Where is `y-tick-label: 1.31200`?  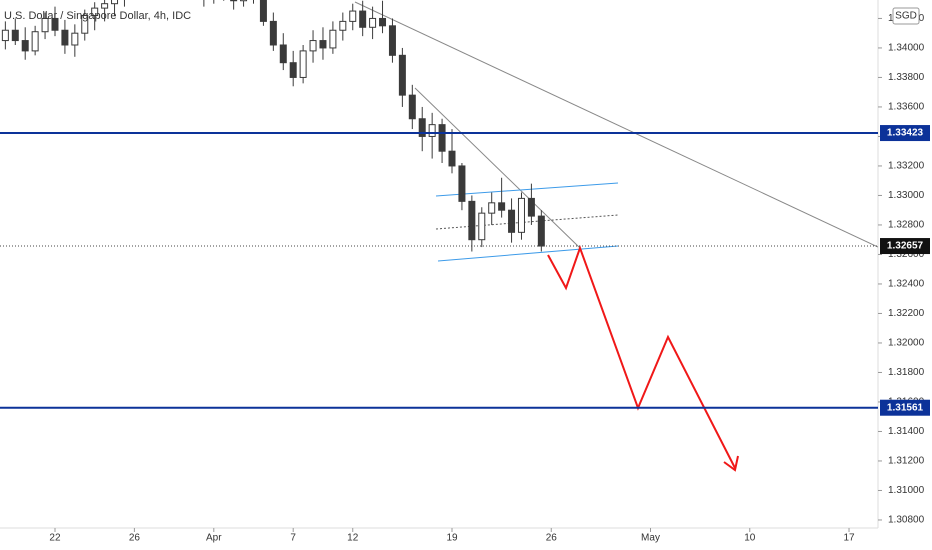 y-tick-label: 1.31200 is located at coordinates (906, 461).